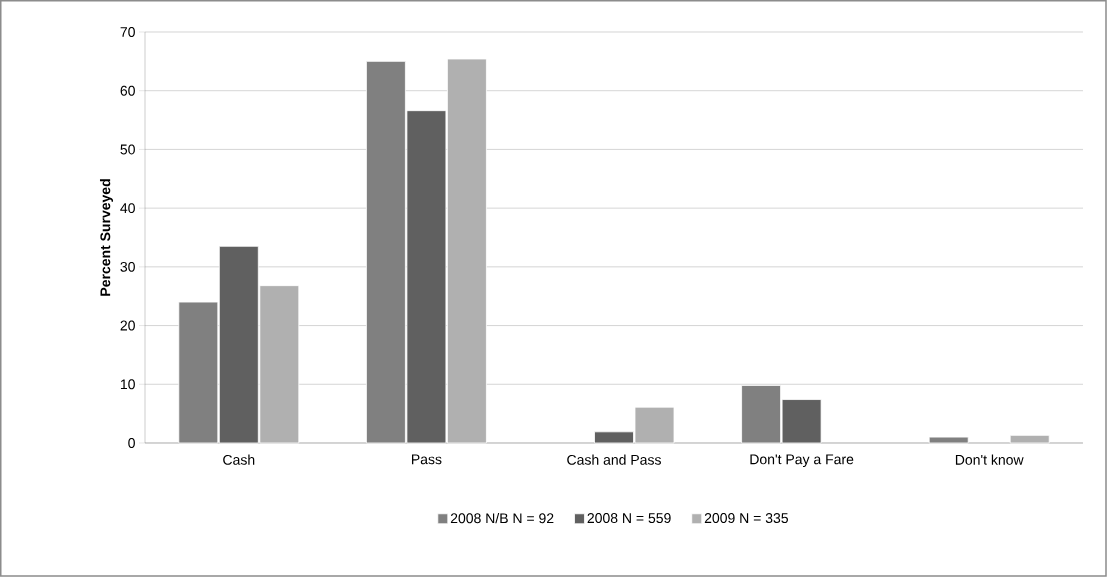 The height and width of the screenshot is (578, 1108). What do you see at coordinates (127, 384) in the screenshot?
I see `y-tick-label: 10` at bounding box center [127, 384].